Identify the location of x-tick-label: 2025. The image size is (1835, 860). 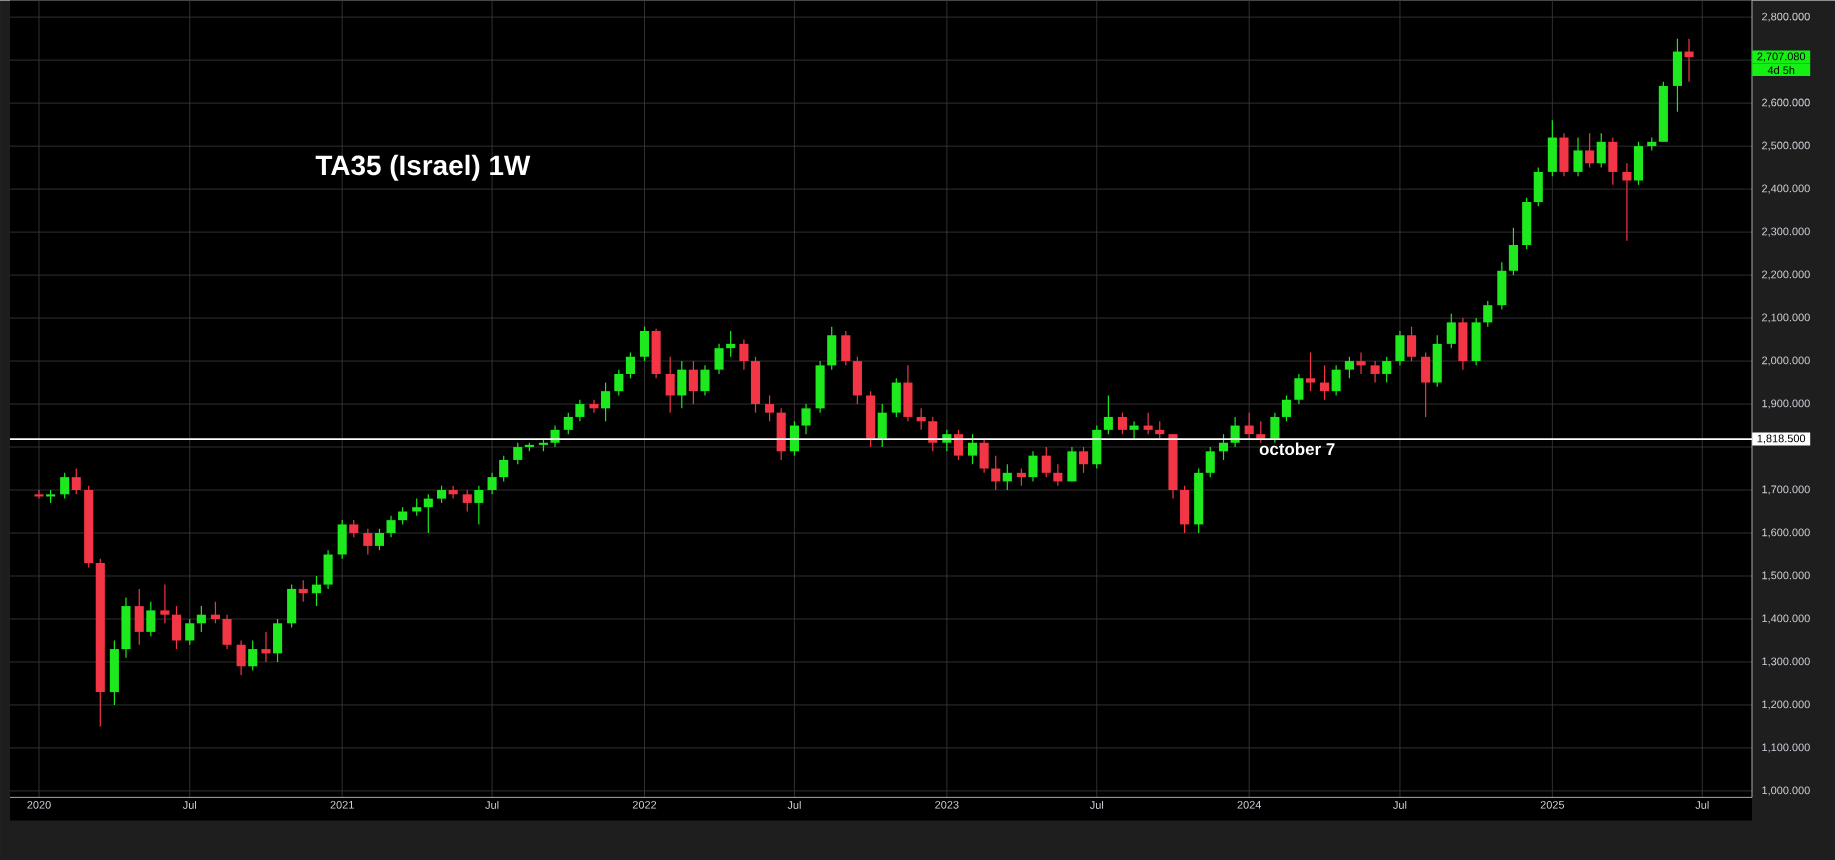
(1552, 804).